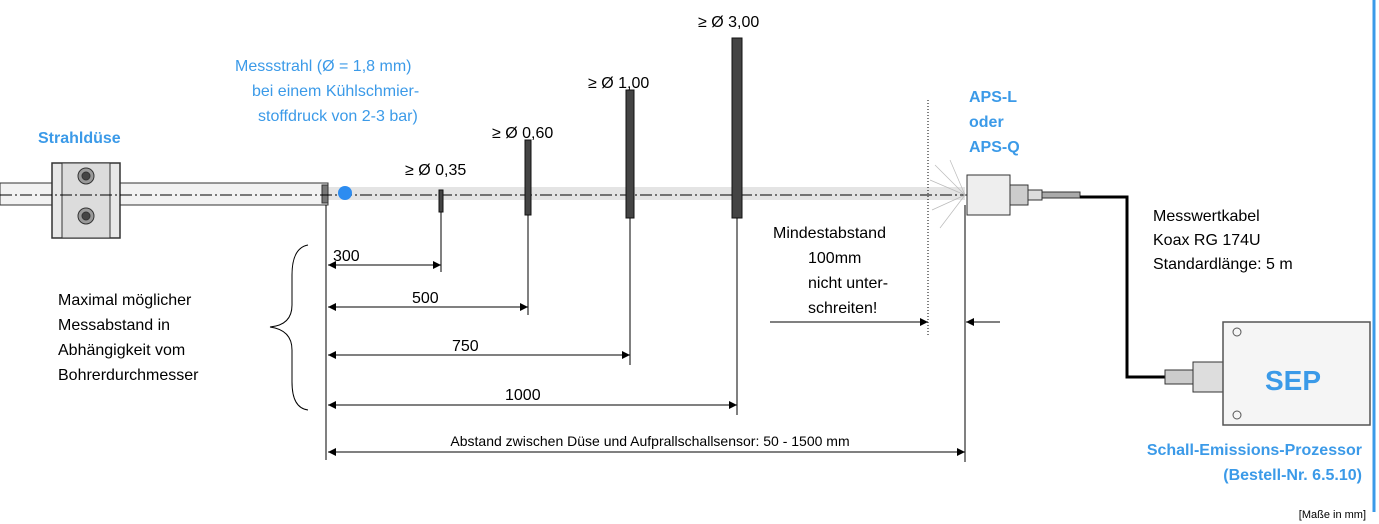  What do you see at coordinates (522, 133) in the screenshot?
I see `drill-label: ≥ Ø 0,60` at bounding box center [522, 133].